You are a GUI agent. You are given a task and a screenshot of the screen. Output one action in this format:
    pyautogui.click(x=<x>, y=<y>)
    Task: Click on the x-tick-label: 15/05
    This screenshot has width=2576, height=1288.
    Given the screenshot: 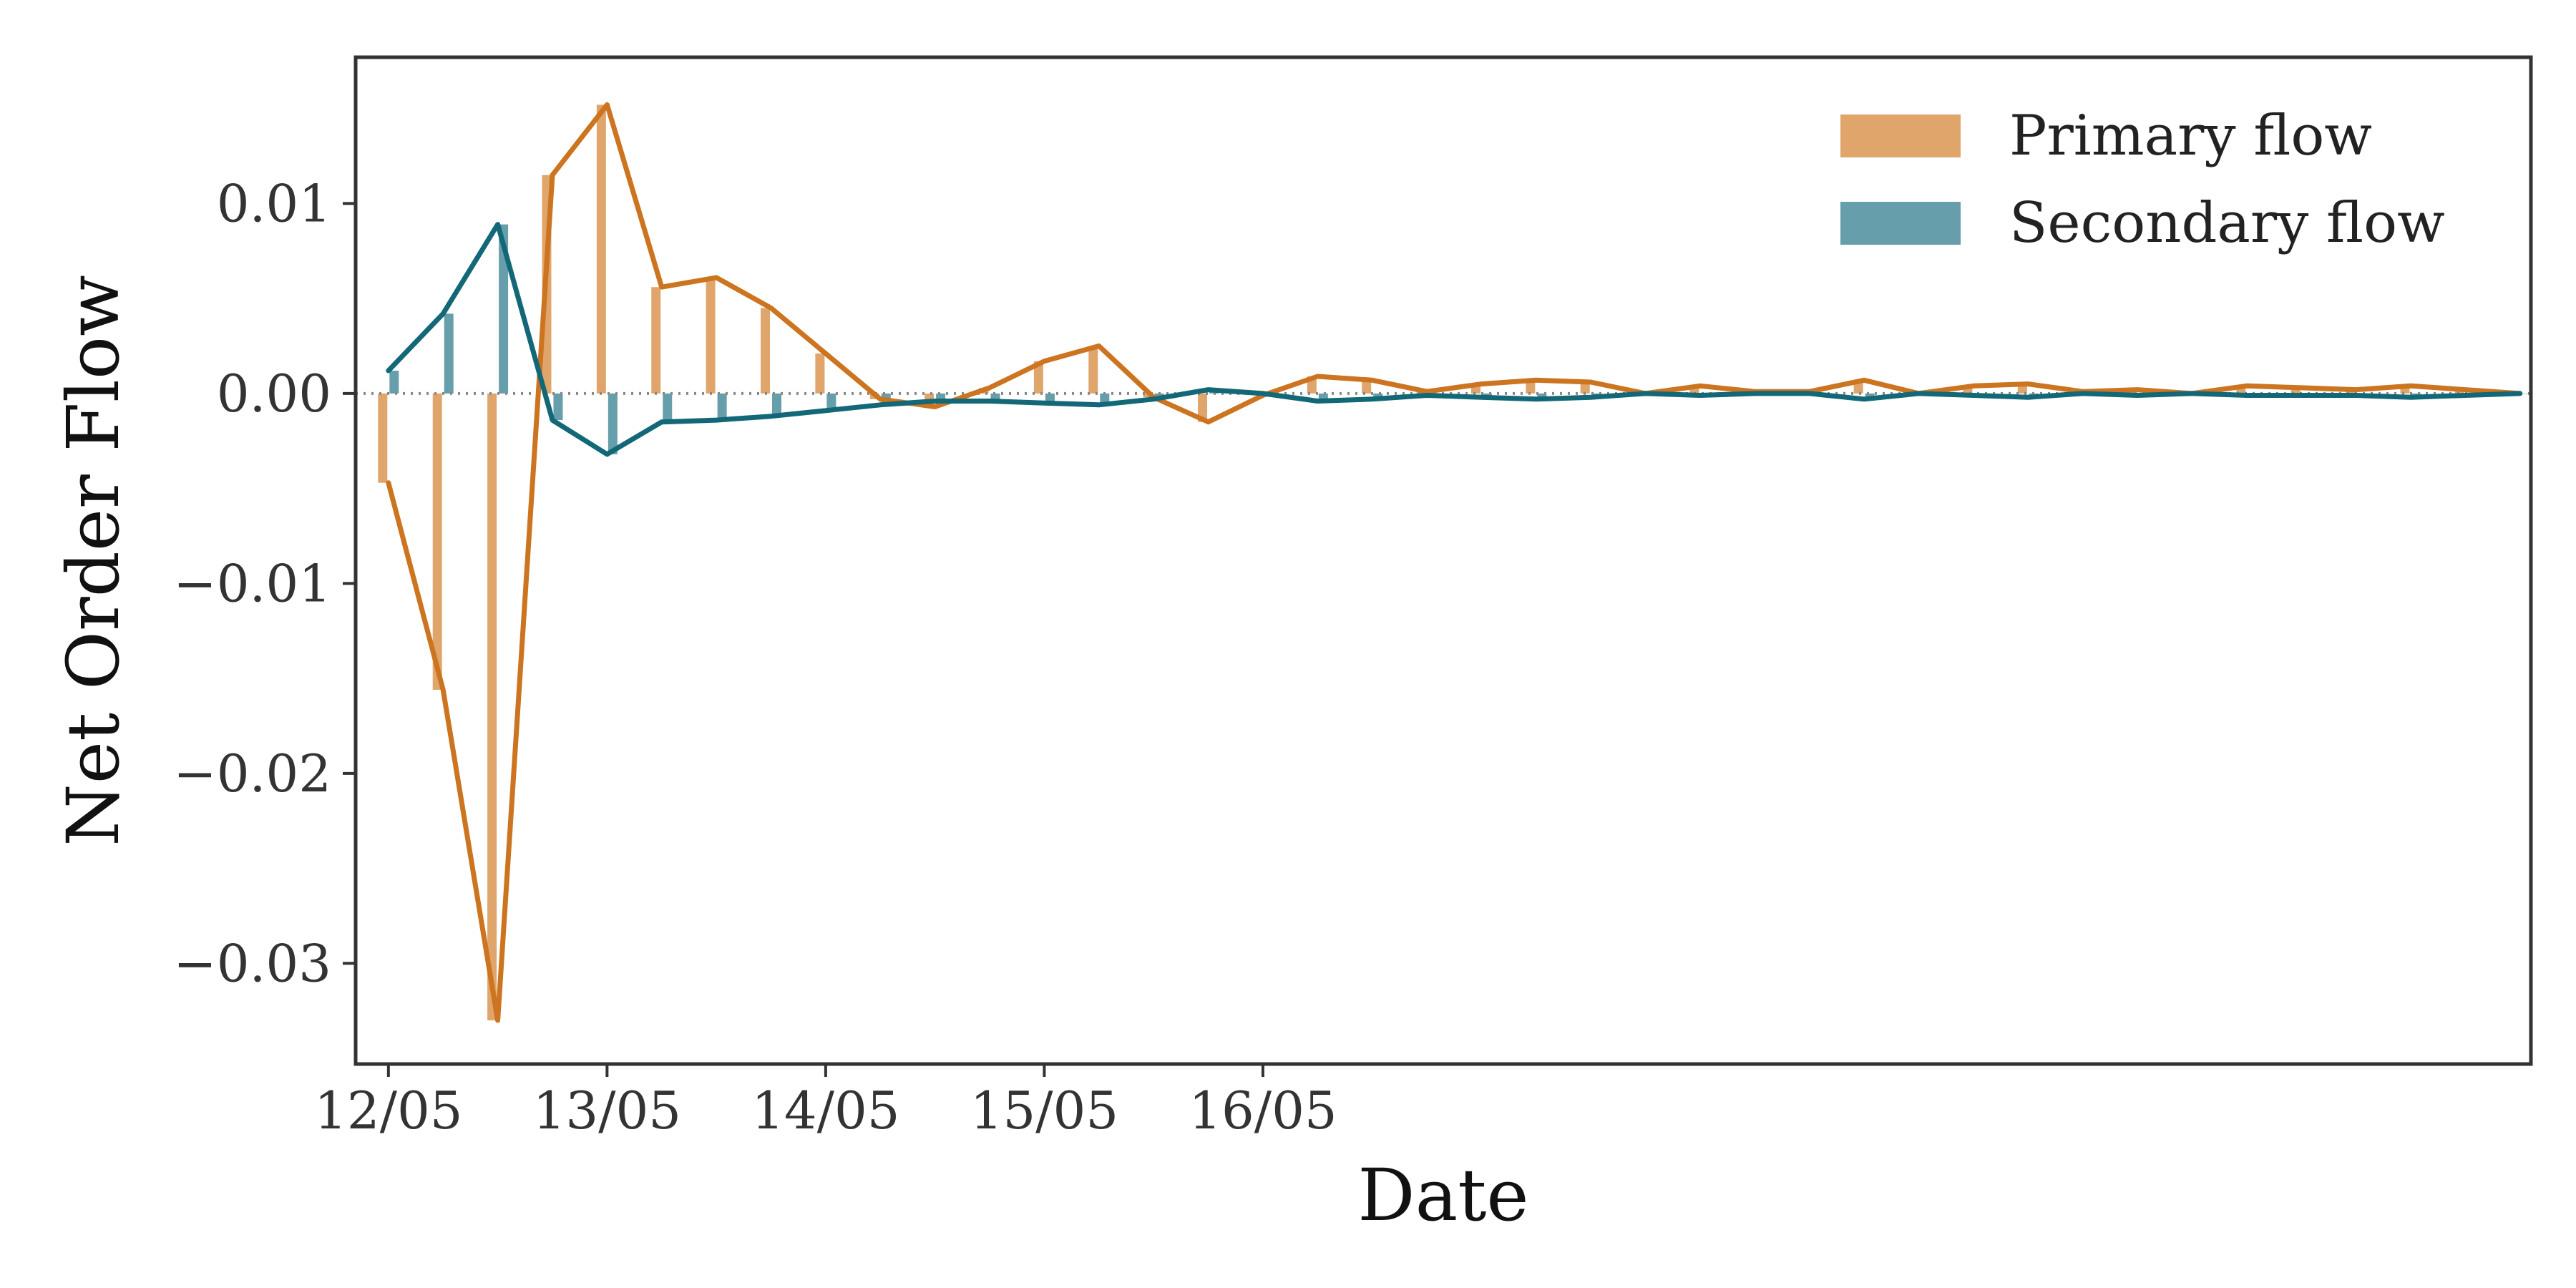 What is the action you would take?
    pyautogui.click(x=1044, y=1110)
    